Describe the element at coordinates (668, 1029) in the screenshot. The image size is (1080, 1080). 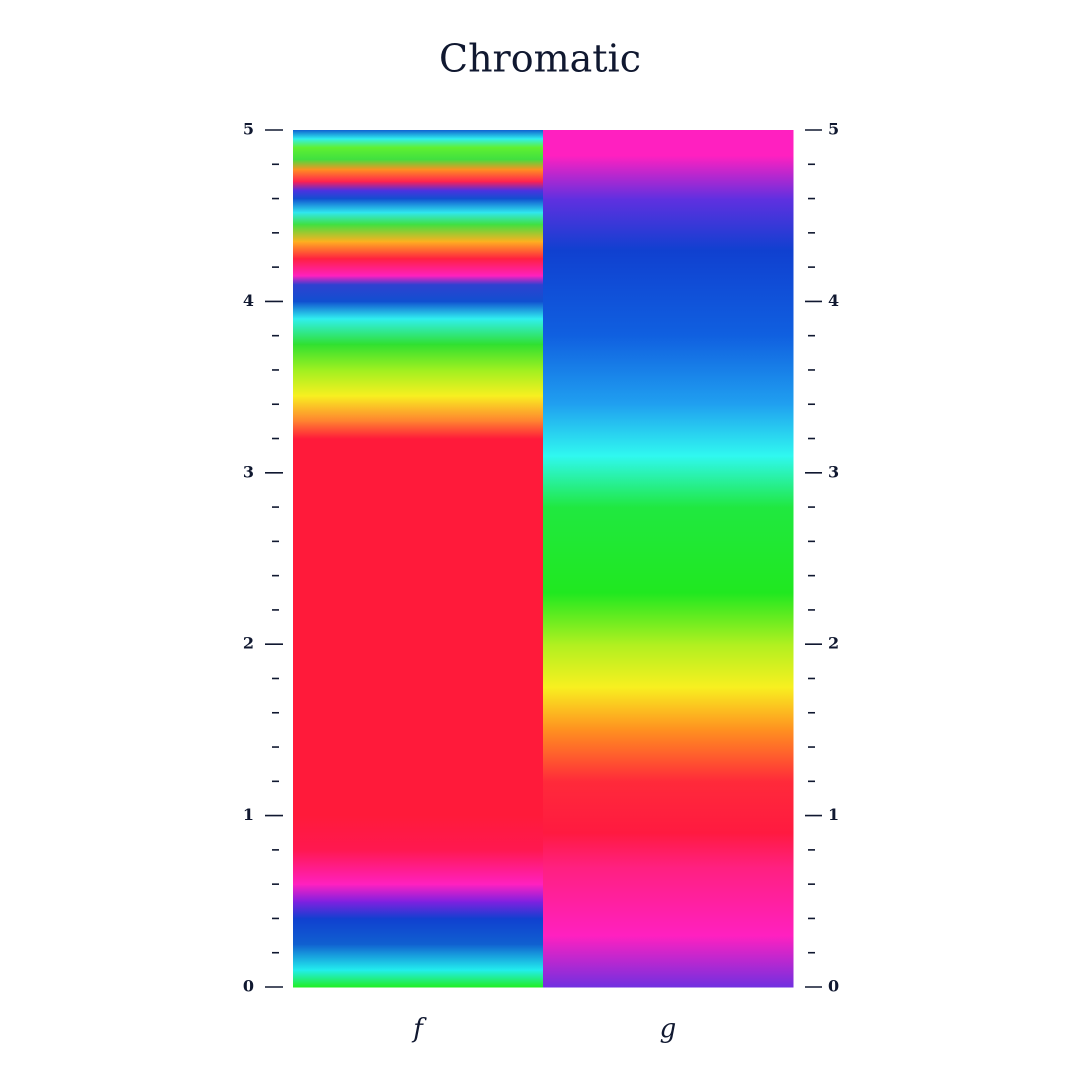
I see `x-tick-label: g` at that location.